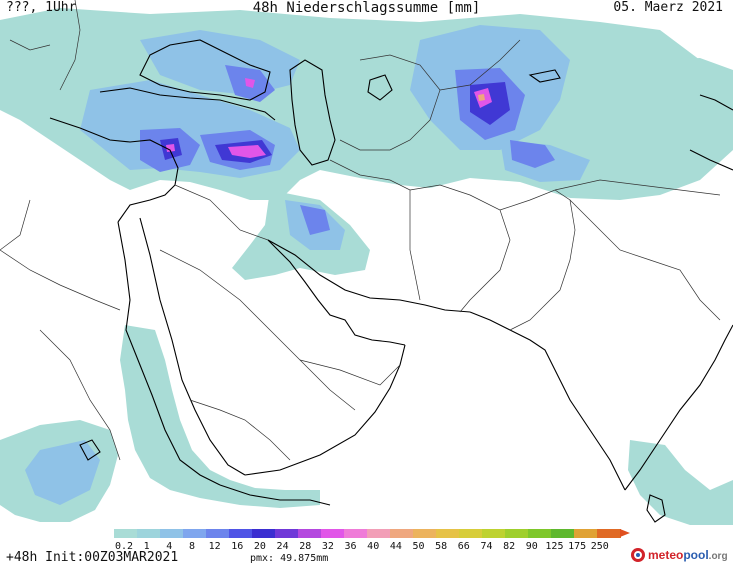 This screenshot has height=566, width=733. What do you see at coordinates (247, 151) in the screenshot?
I see `precip-peak-turkey` at bounding box center [247, 151].